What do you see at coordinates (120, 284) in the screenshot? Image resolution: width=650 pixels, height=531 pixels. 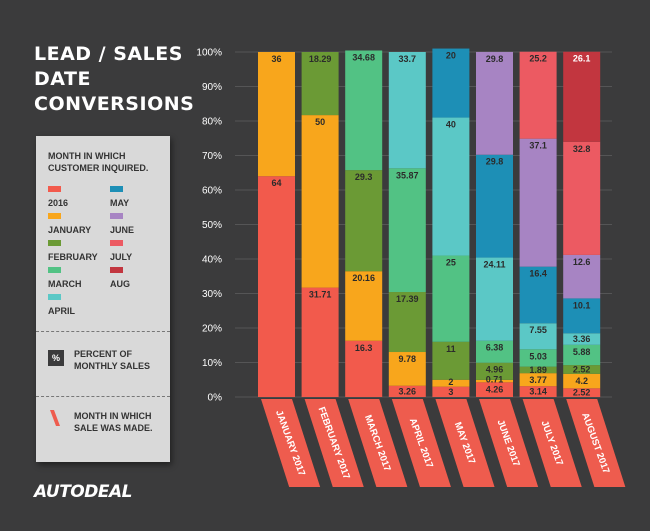 I see `legend-label: AUG` at bounding box center [120, 284].